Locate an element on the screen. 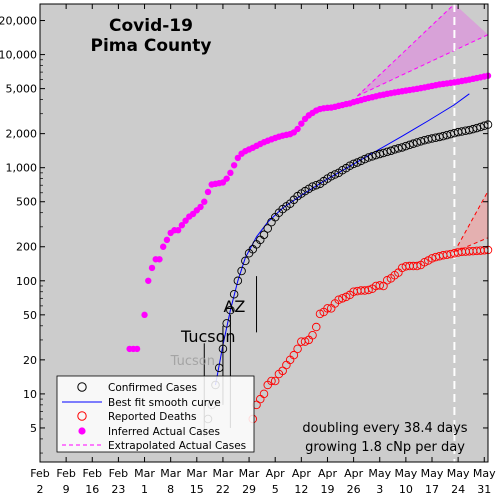 The height and width of the screenshot is (500, 498). x-tick-month-5: Mar is located at coordinates (170, 473).